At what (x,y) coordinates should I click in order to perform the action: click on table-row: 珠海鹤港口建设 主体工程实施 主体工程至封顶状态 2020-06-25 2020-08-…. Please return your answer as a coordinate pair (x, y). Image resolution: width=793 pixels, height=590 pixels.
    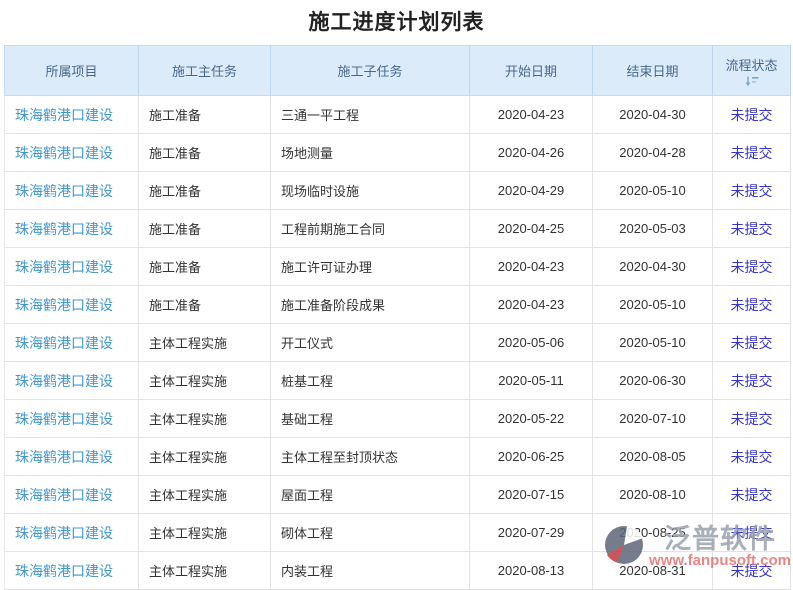
    Looking at the image, I should click on (397, 456).